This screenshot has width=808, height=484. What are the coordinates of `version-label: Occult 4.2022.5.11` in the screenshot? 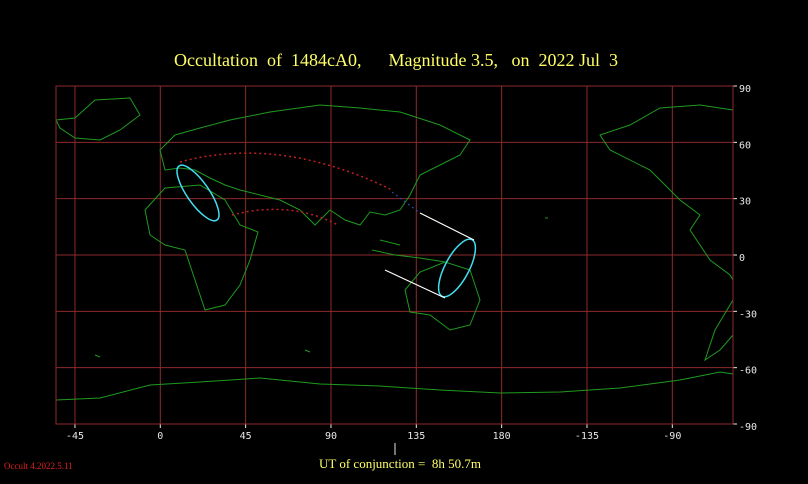 It's located at (38, 466).